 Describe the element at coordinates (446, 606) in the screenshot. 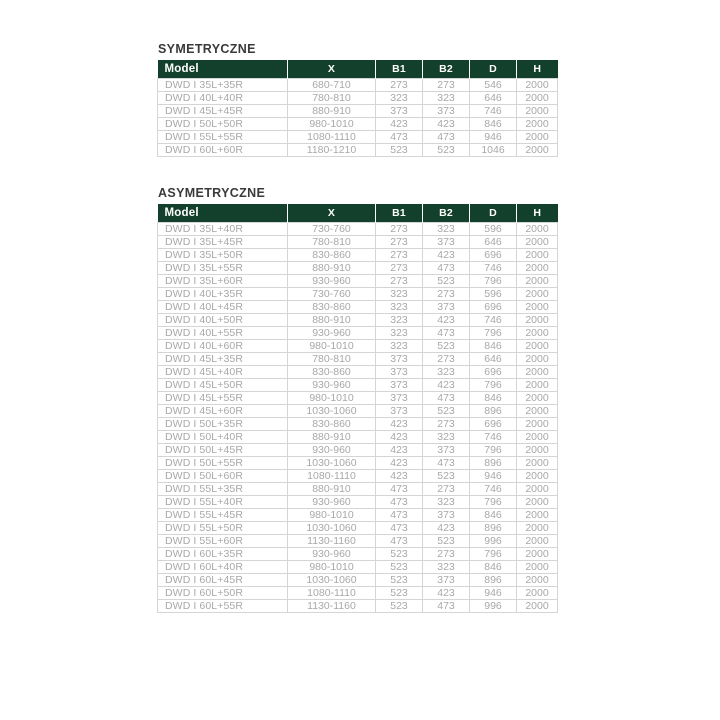

I see `cell-b2: 473` at that location.